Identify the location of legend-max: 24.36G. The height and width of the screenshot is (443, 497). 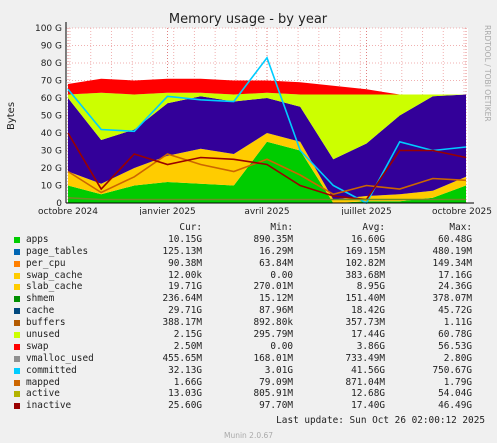
(455, 287).